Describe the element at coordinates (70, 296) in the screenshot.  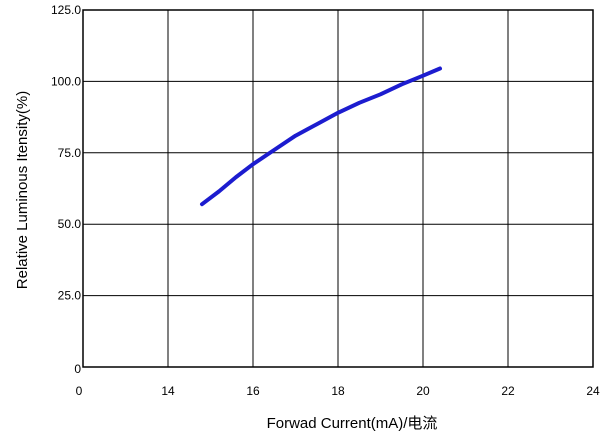
I see `y-tick-label: 25.0` at that location.